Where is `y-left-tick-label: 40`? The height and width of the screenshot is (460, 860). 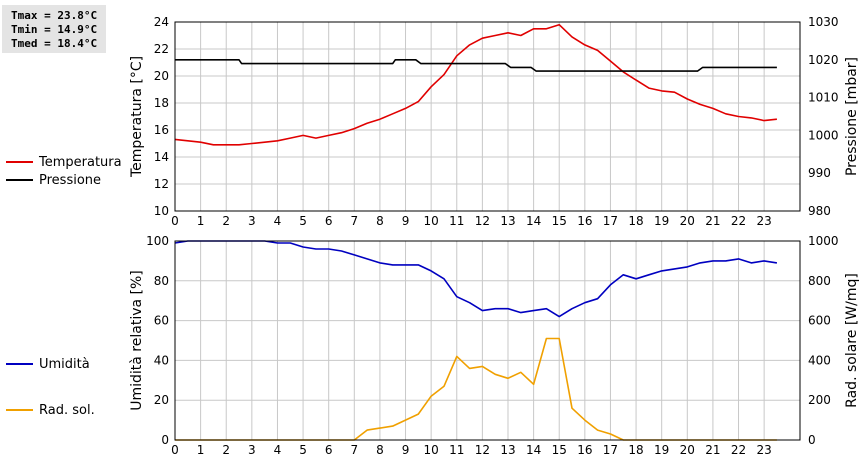 y-left-tick-label: 40 is located at coordinates (161, 360).